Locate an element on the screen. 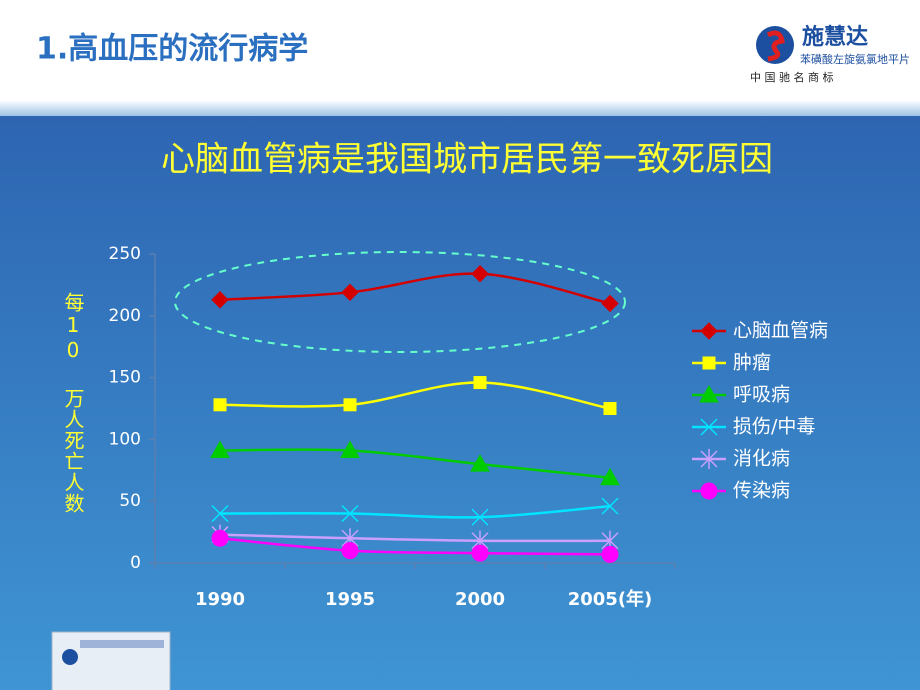 This screenshot has width=920, height=690. header-title: 1.高血压的流行病学 is located at coordinates (172, 49).